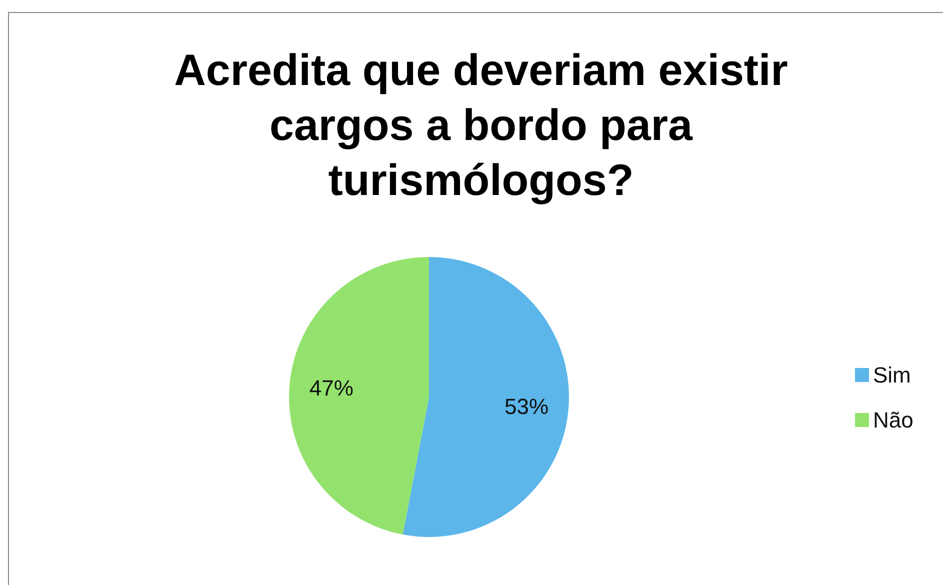 Image resolution: width=943 pixels, height=585 pixels. What do you see at coordinates (892, 375) in the screenshot?
I see `legend-label: Sim` at bounding box center [892, 375].